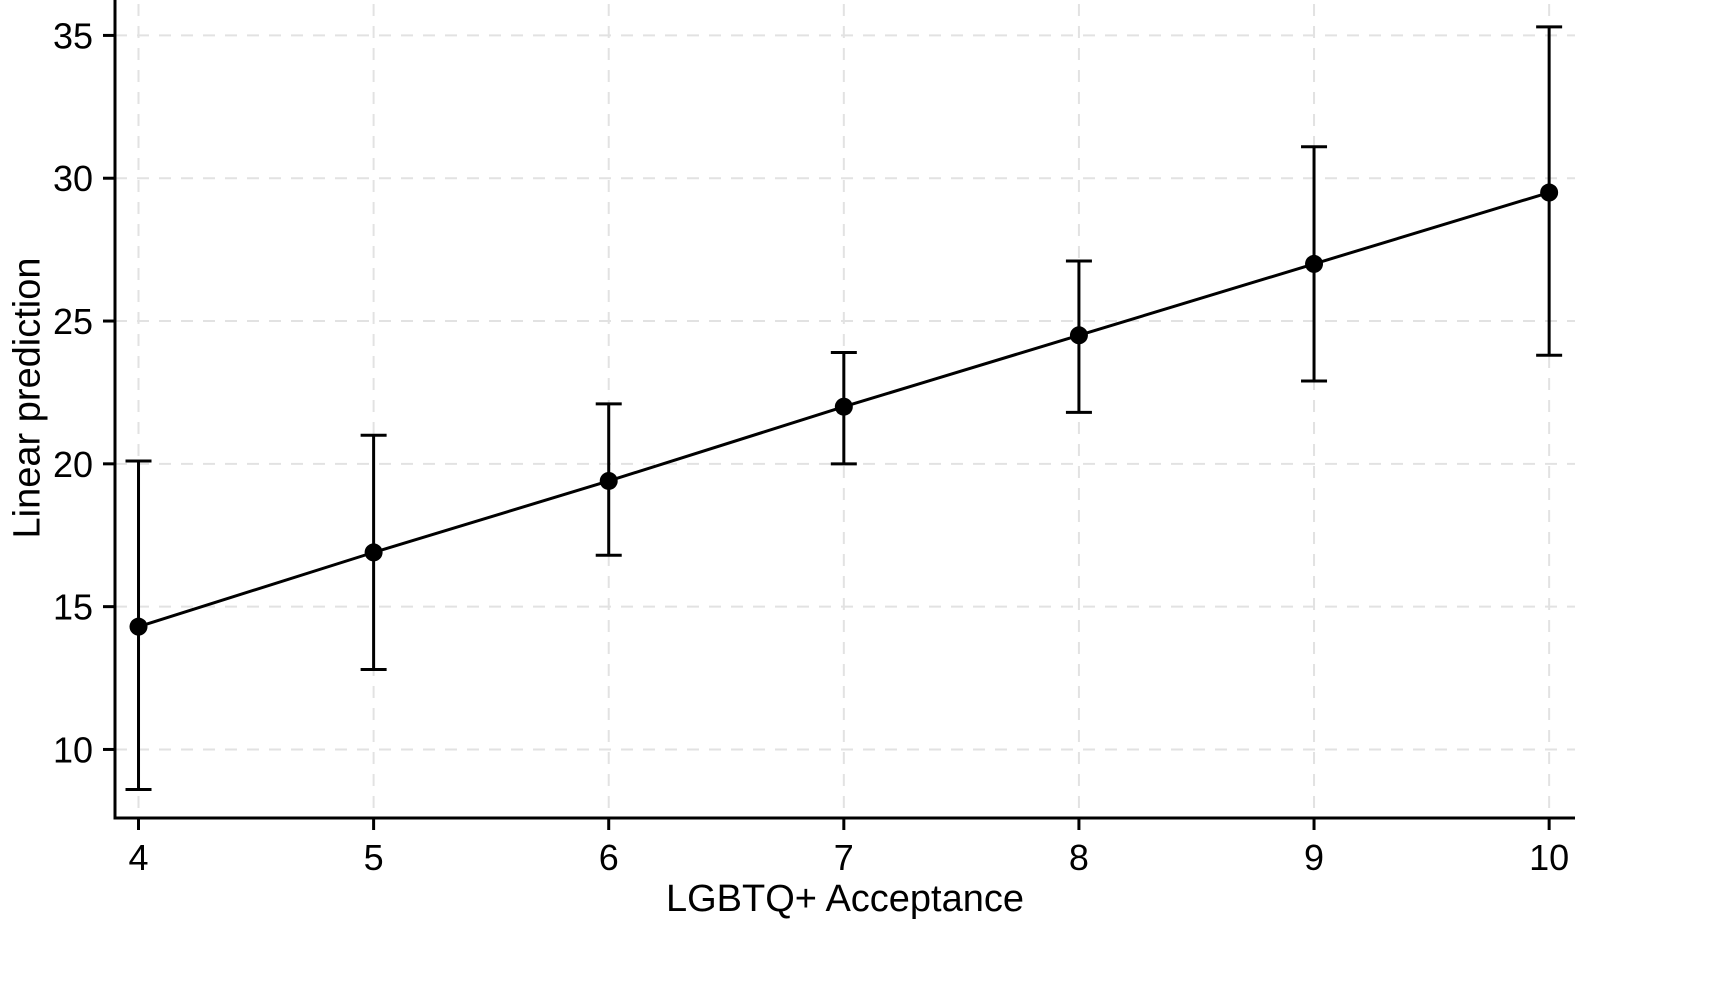 This screenshot has height=992, width=1709. What do you see at coordinates (138, 857) in the screenshot?
I see `x-tick-label: 4` at bounding box center [138, 857].